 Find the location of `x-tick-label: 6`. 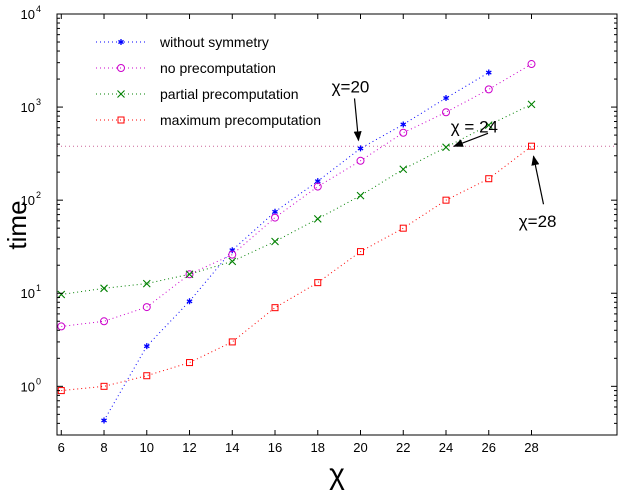

x-tick-label: 6 is located at coordinates (61, 447).